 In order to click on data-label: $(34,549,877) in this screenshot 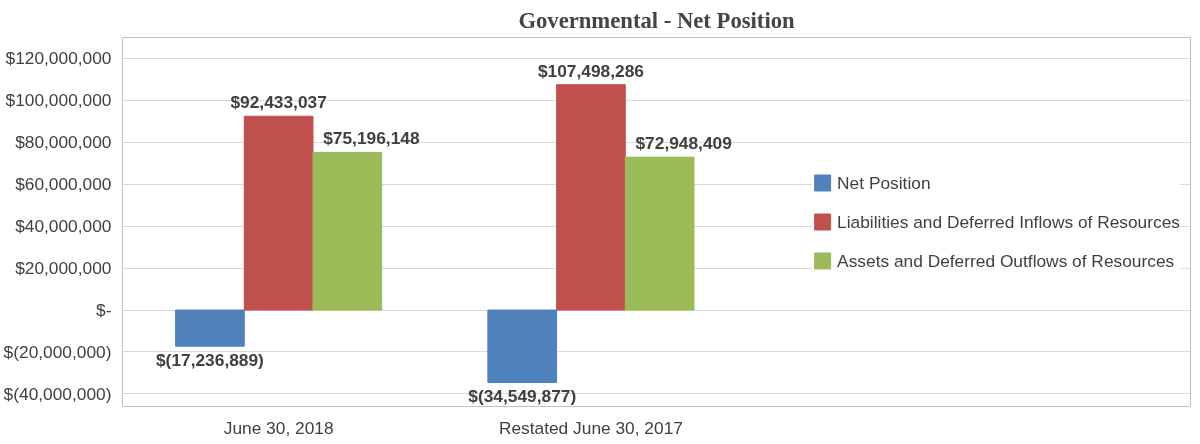, I will do `click(522, 396)`.